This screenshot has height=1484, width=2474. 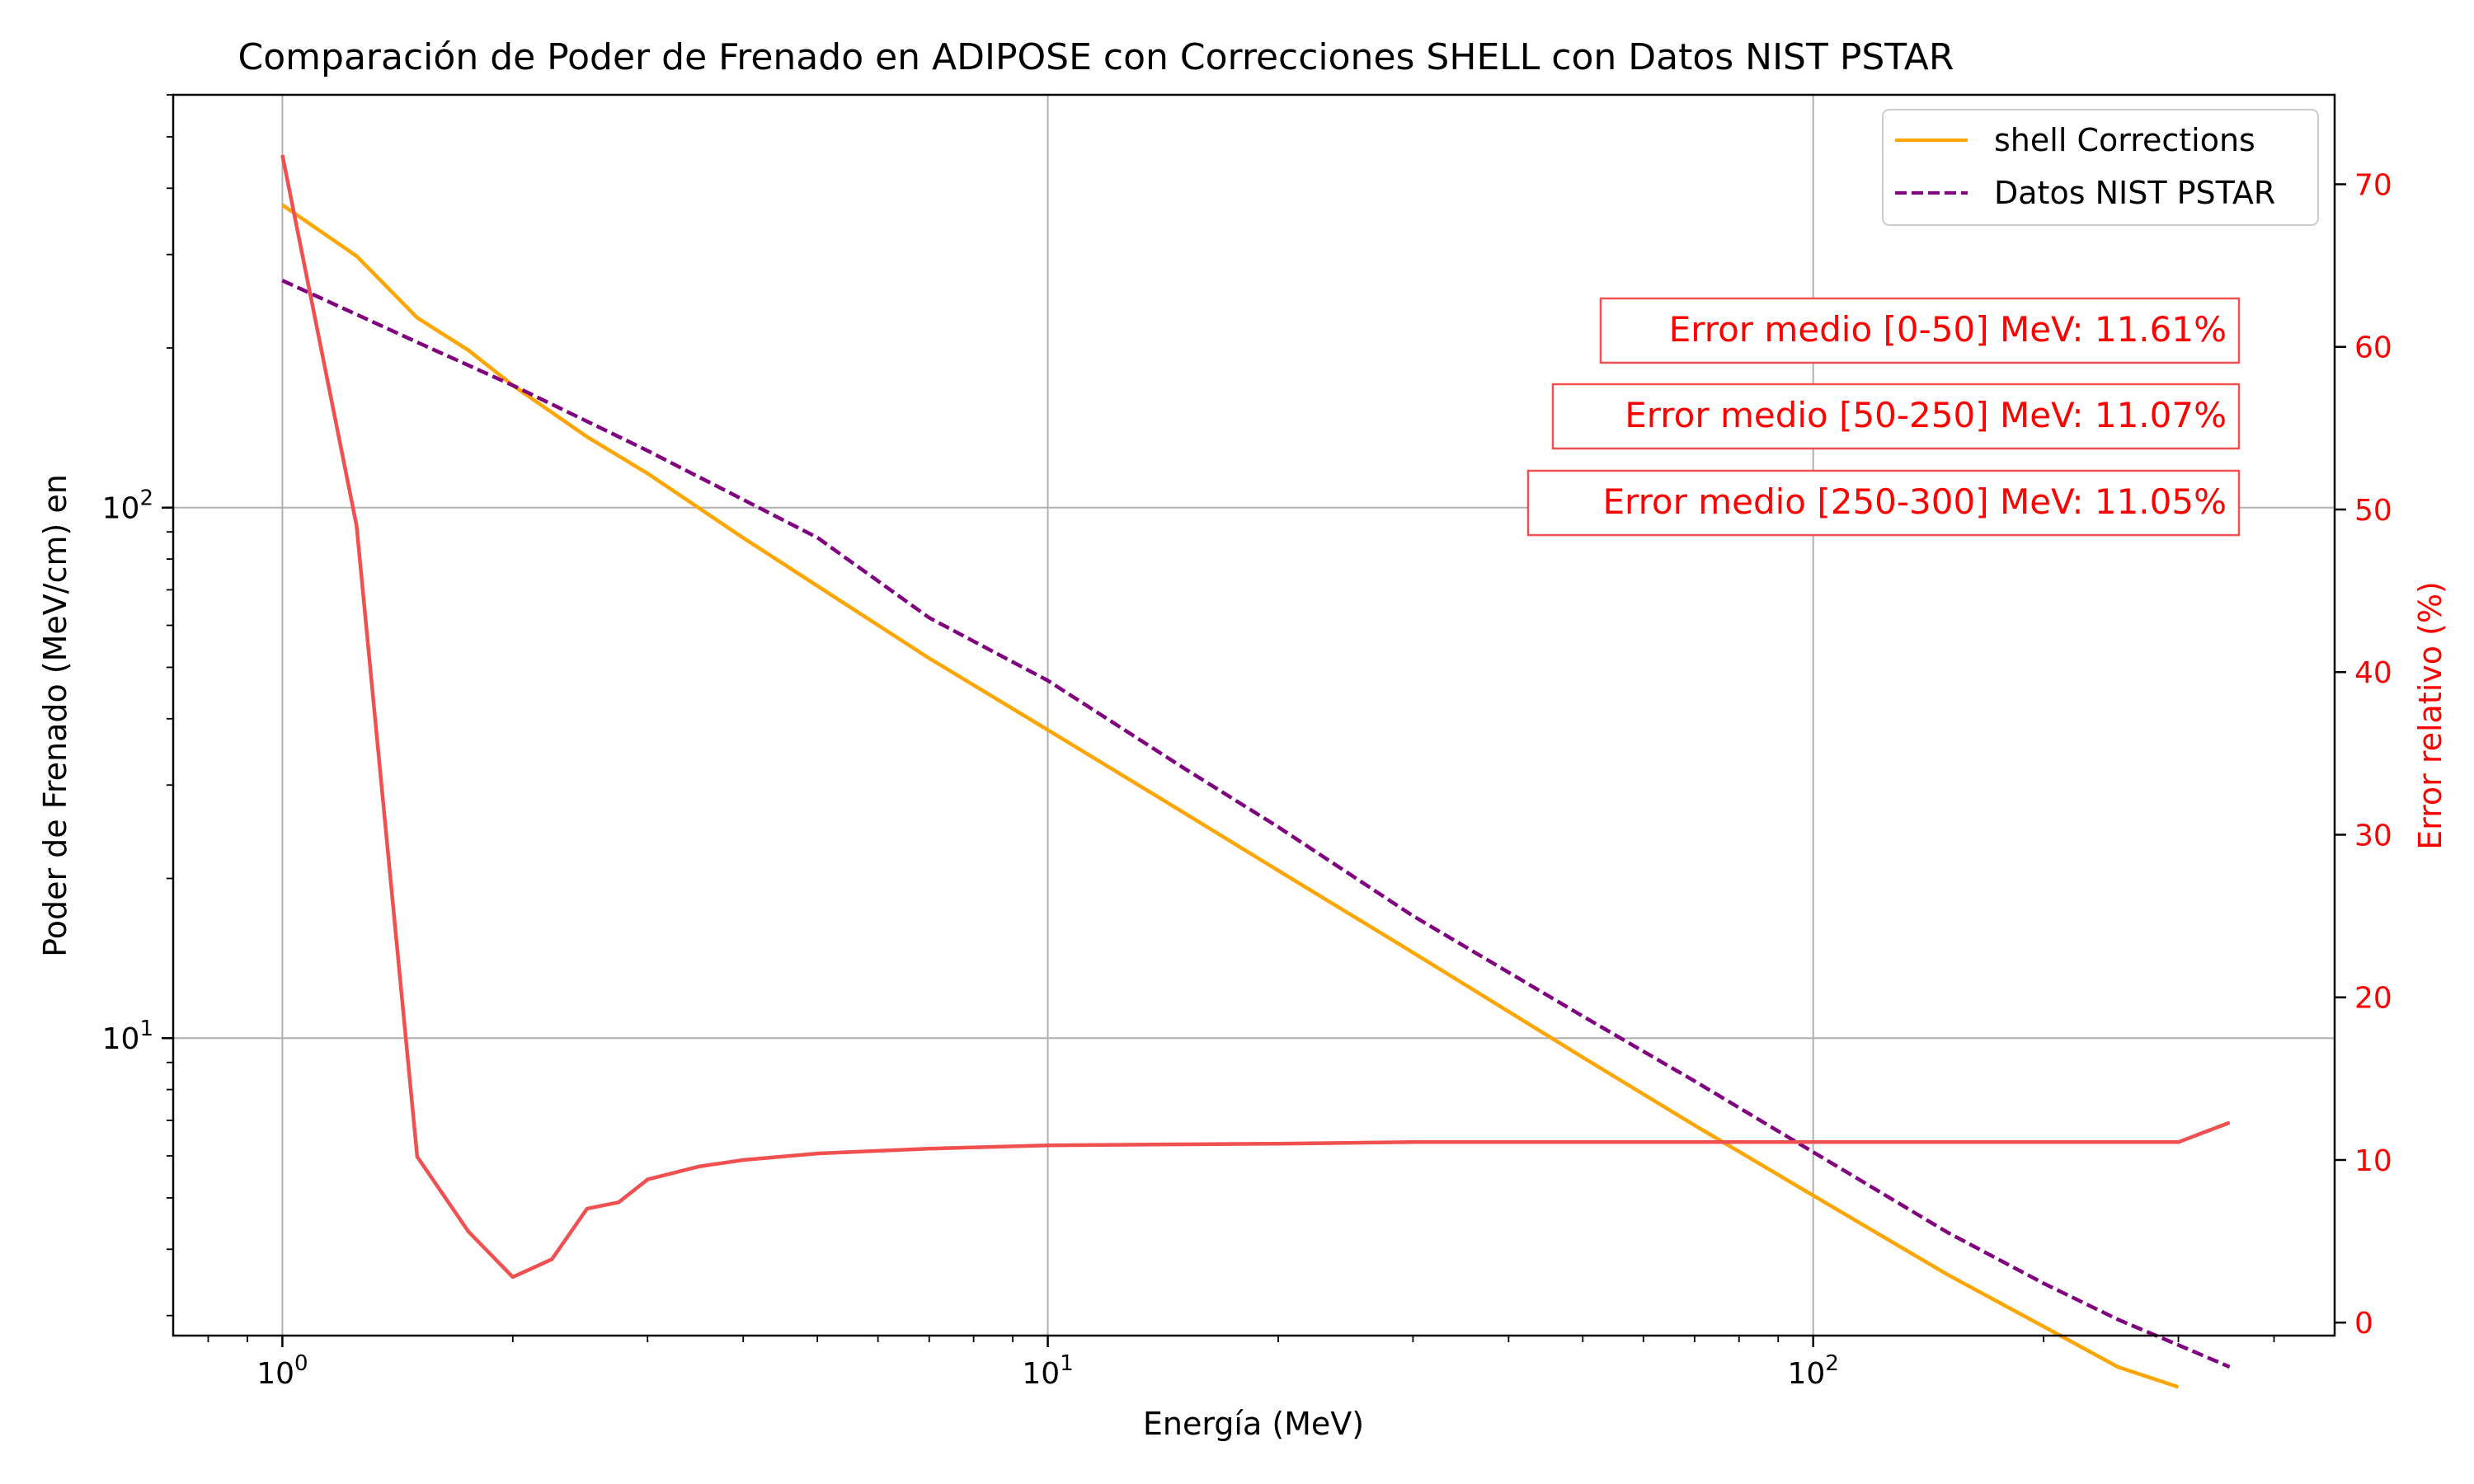 I want to click on legend-box, so click(x=2100, y=167).